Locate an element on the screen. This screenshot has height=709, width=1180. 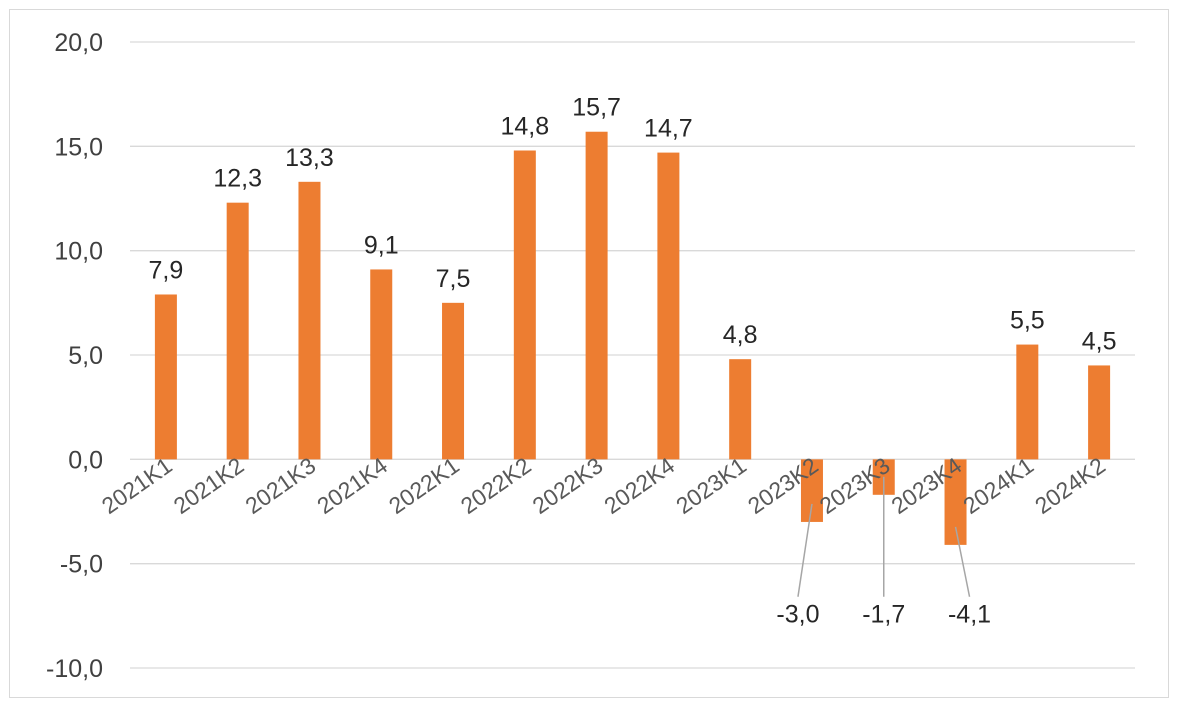
y-tick-label: 15,0 is located at coordinates (78, 147).